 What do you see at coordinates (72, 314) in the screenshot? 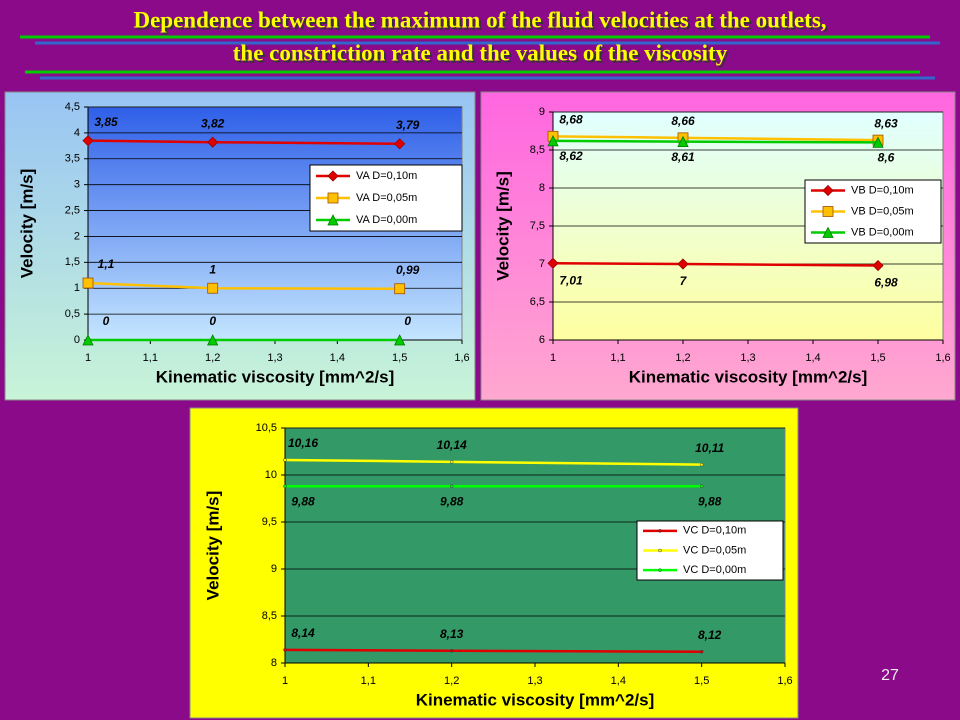
I see `y-tick-label: 0,5` at bounding box center [72, 314].